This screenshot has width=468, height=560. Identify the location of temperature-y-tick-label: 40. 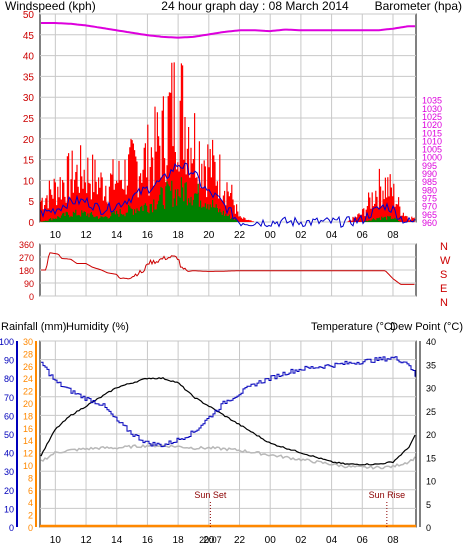
(431, 342).